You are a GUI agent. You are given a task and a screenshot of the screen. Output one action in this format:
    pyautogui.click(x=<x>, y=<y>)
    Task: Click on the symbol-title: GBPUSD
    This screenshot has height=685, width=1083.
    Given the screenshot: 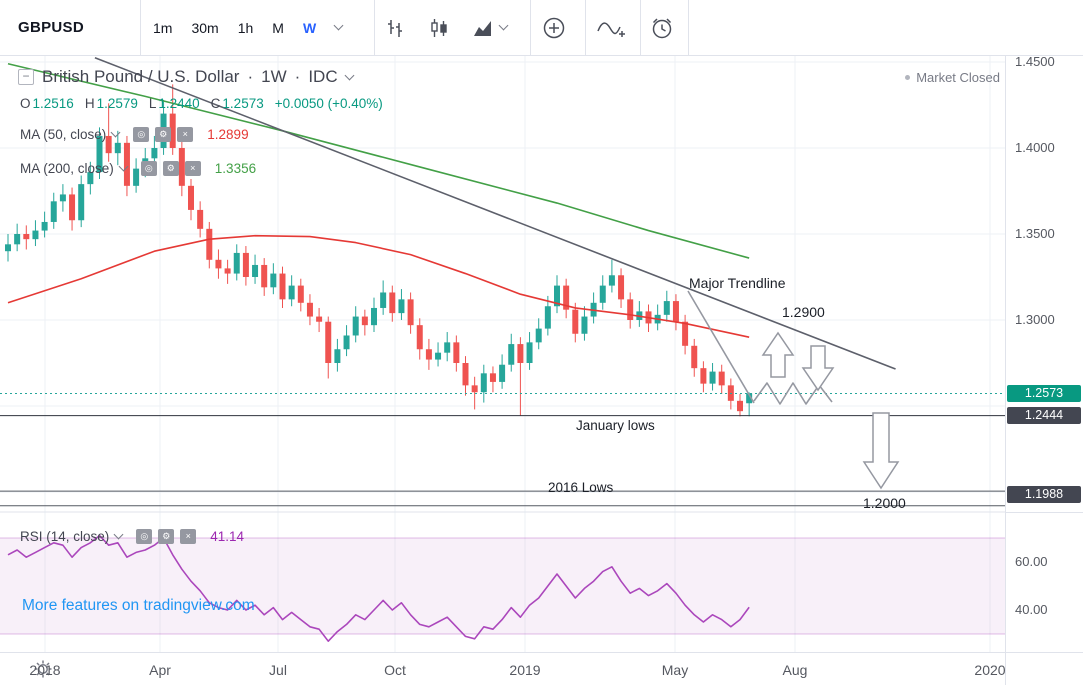 What is the action you would take?
    pyautogui.click(x=51, y=27)
    